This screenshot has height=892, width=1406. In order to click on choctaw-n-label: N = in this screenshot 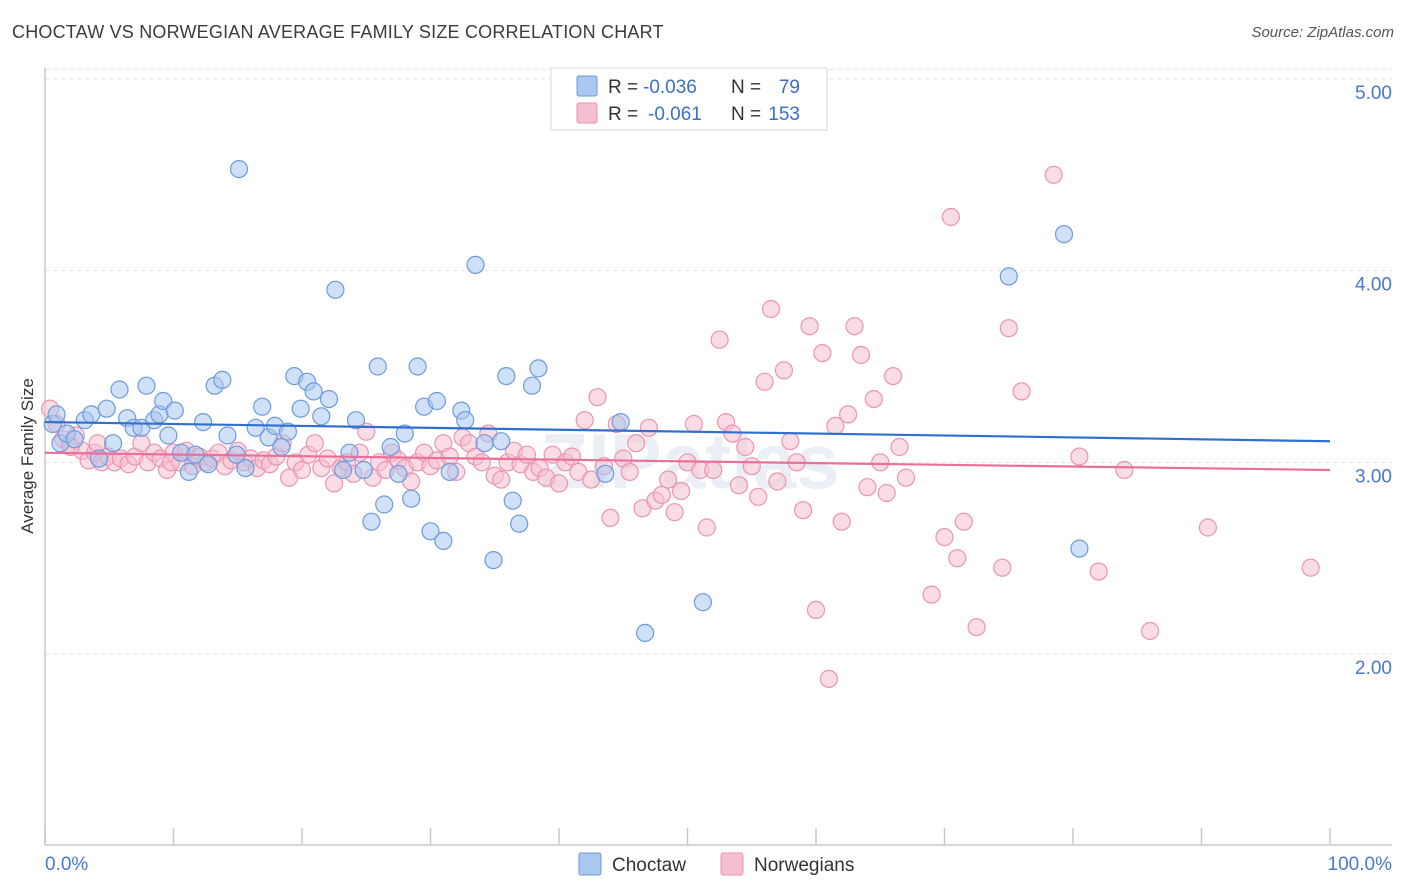, I will do `click(746, 87)`.